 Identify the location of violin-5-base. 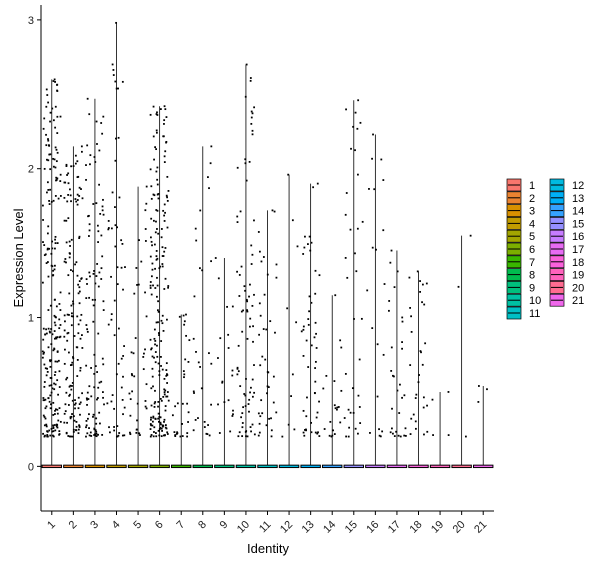
(138, 466).